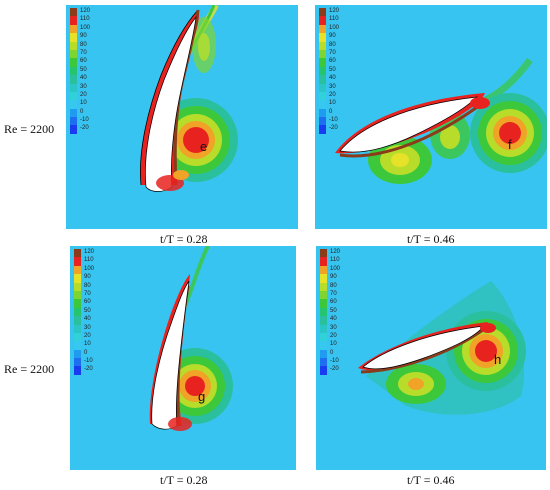 The width and height of the screenshot is (550, 490). I want to click on legend-label: 0, so click(331, 111).